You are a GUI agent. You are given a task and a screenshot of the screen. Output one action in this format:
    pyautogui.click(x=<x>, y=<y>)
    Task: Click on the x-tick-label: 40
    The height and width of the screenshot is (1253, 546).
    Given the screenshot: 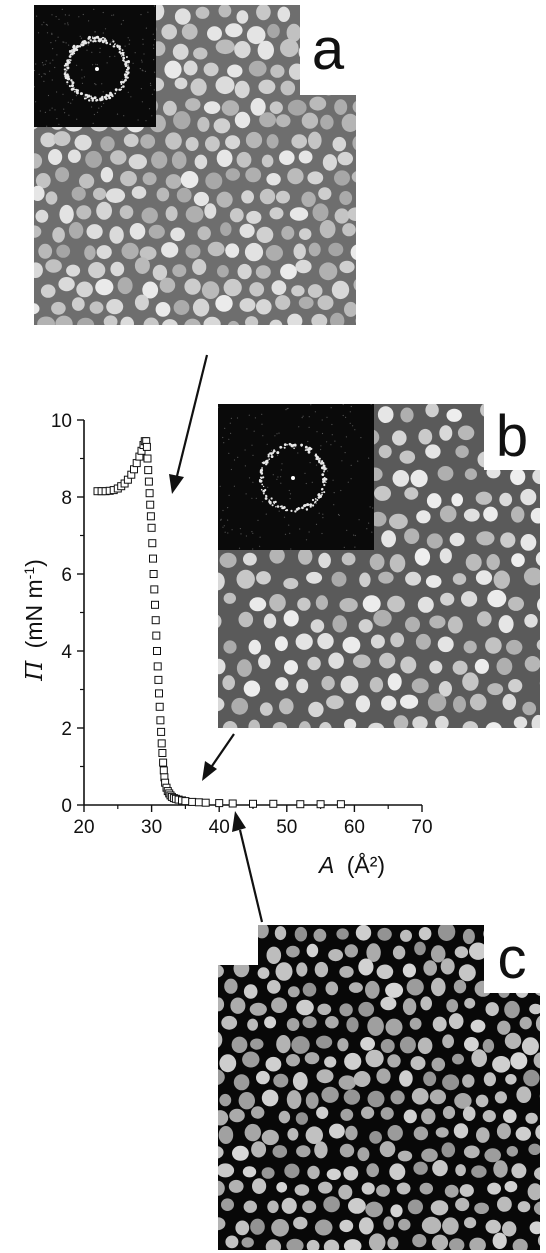 What is the action you would take?
    pyautogui.click(x=219, y=827)
    